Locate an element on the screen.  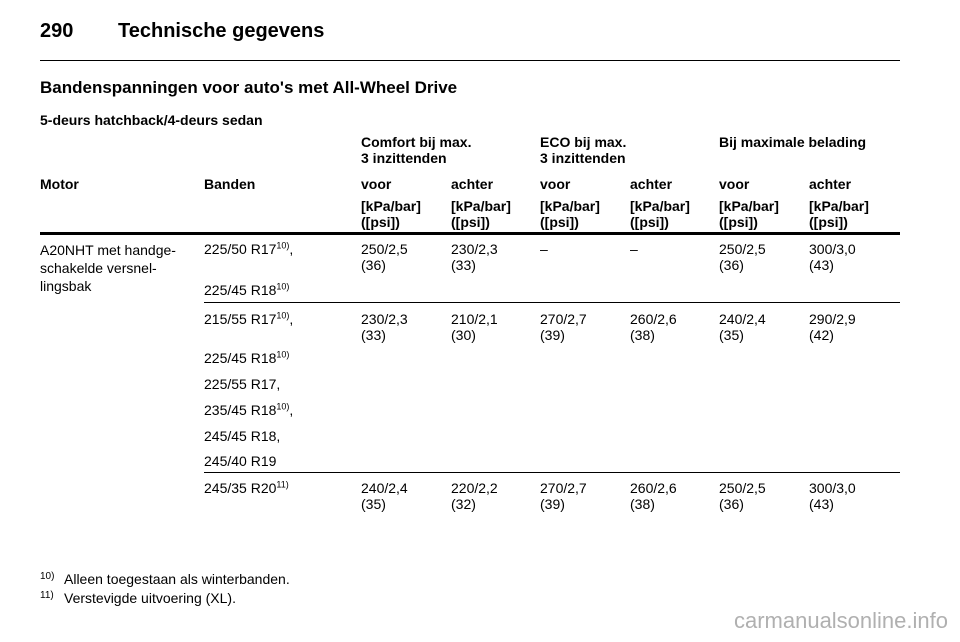
page-header: 290 Technische gegevens is located at coordinates (182, 31).